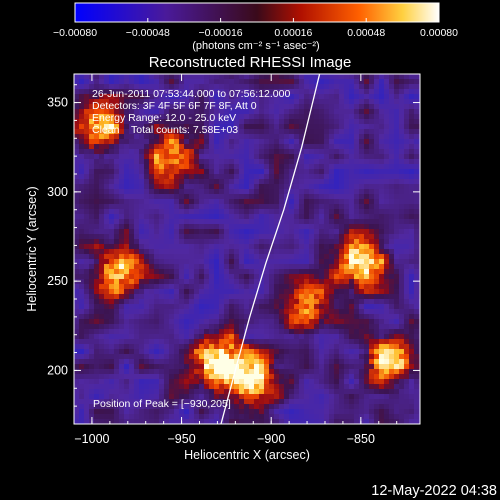 Image resolution: width=500 pixels, height=500 pixels. I want to click on colorbar-tick-label: −0.00048, so click(148, 33).